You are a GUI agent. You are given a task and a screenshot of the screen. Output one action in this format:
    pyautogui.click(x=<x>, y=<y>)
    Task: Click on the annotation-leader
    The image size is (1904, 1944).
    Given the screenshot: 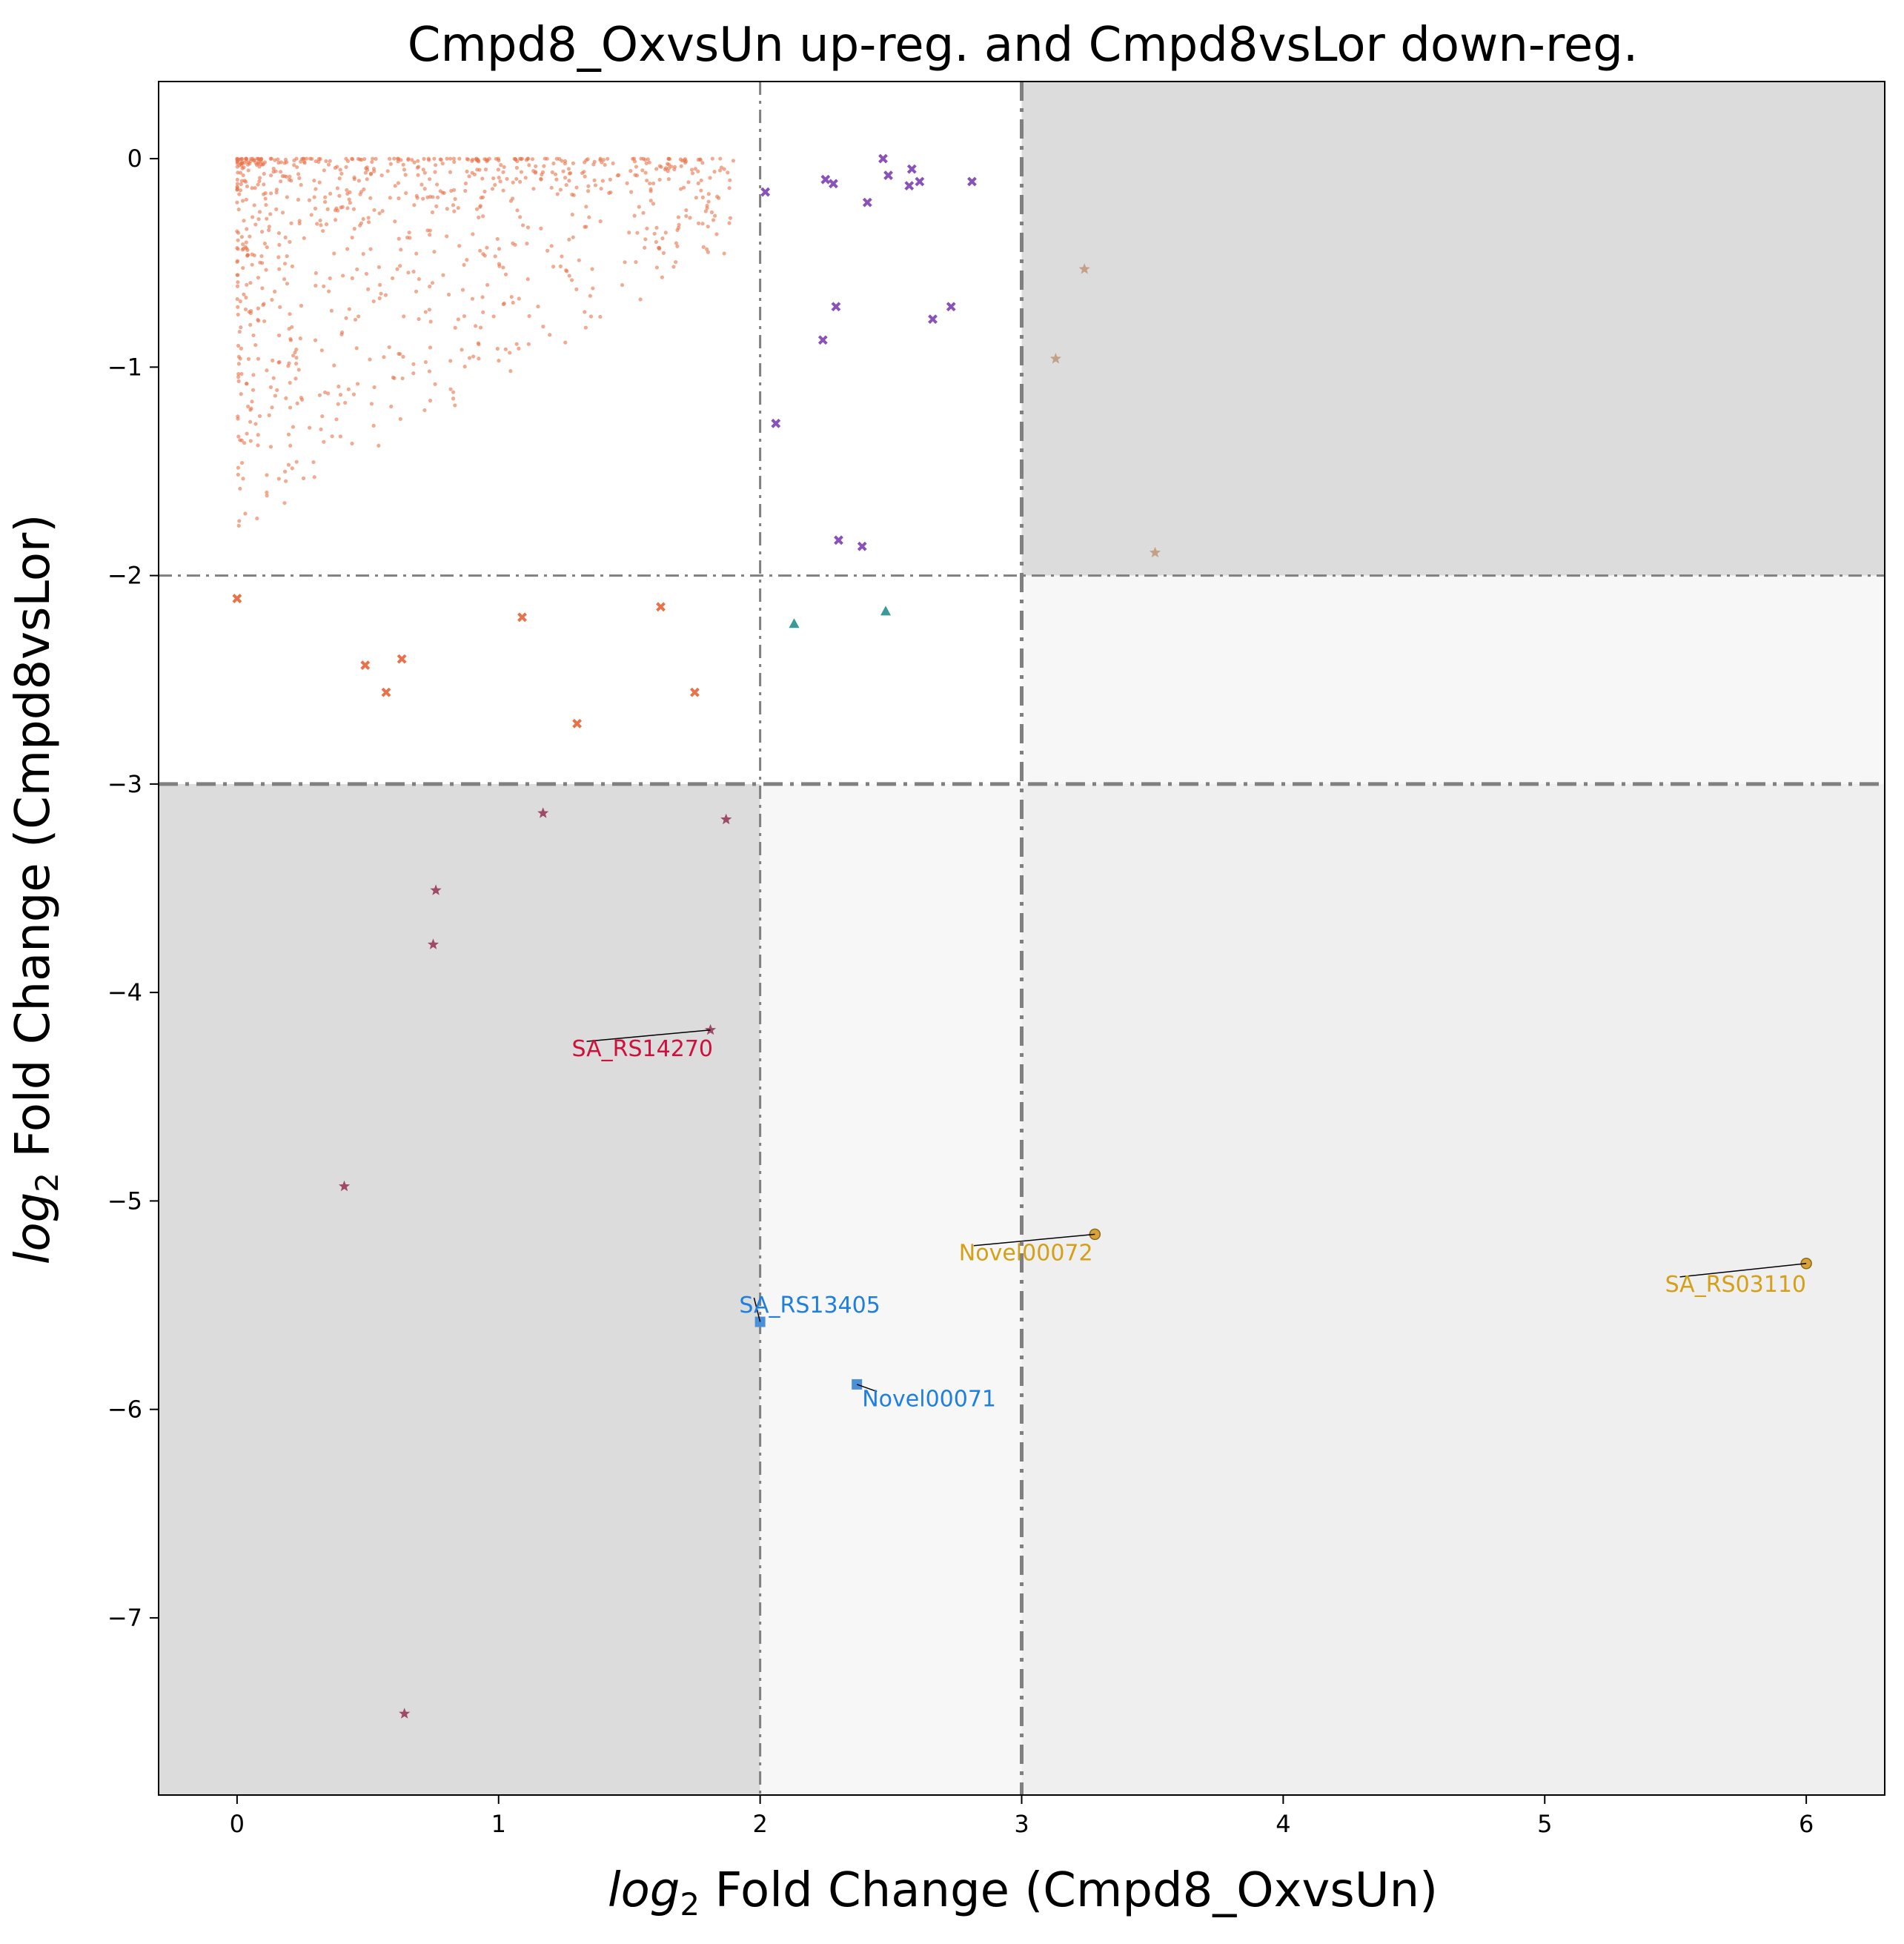 What is the action you would take?
    pyautogui.click(x=1034, y=1240)
    